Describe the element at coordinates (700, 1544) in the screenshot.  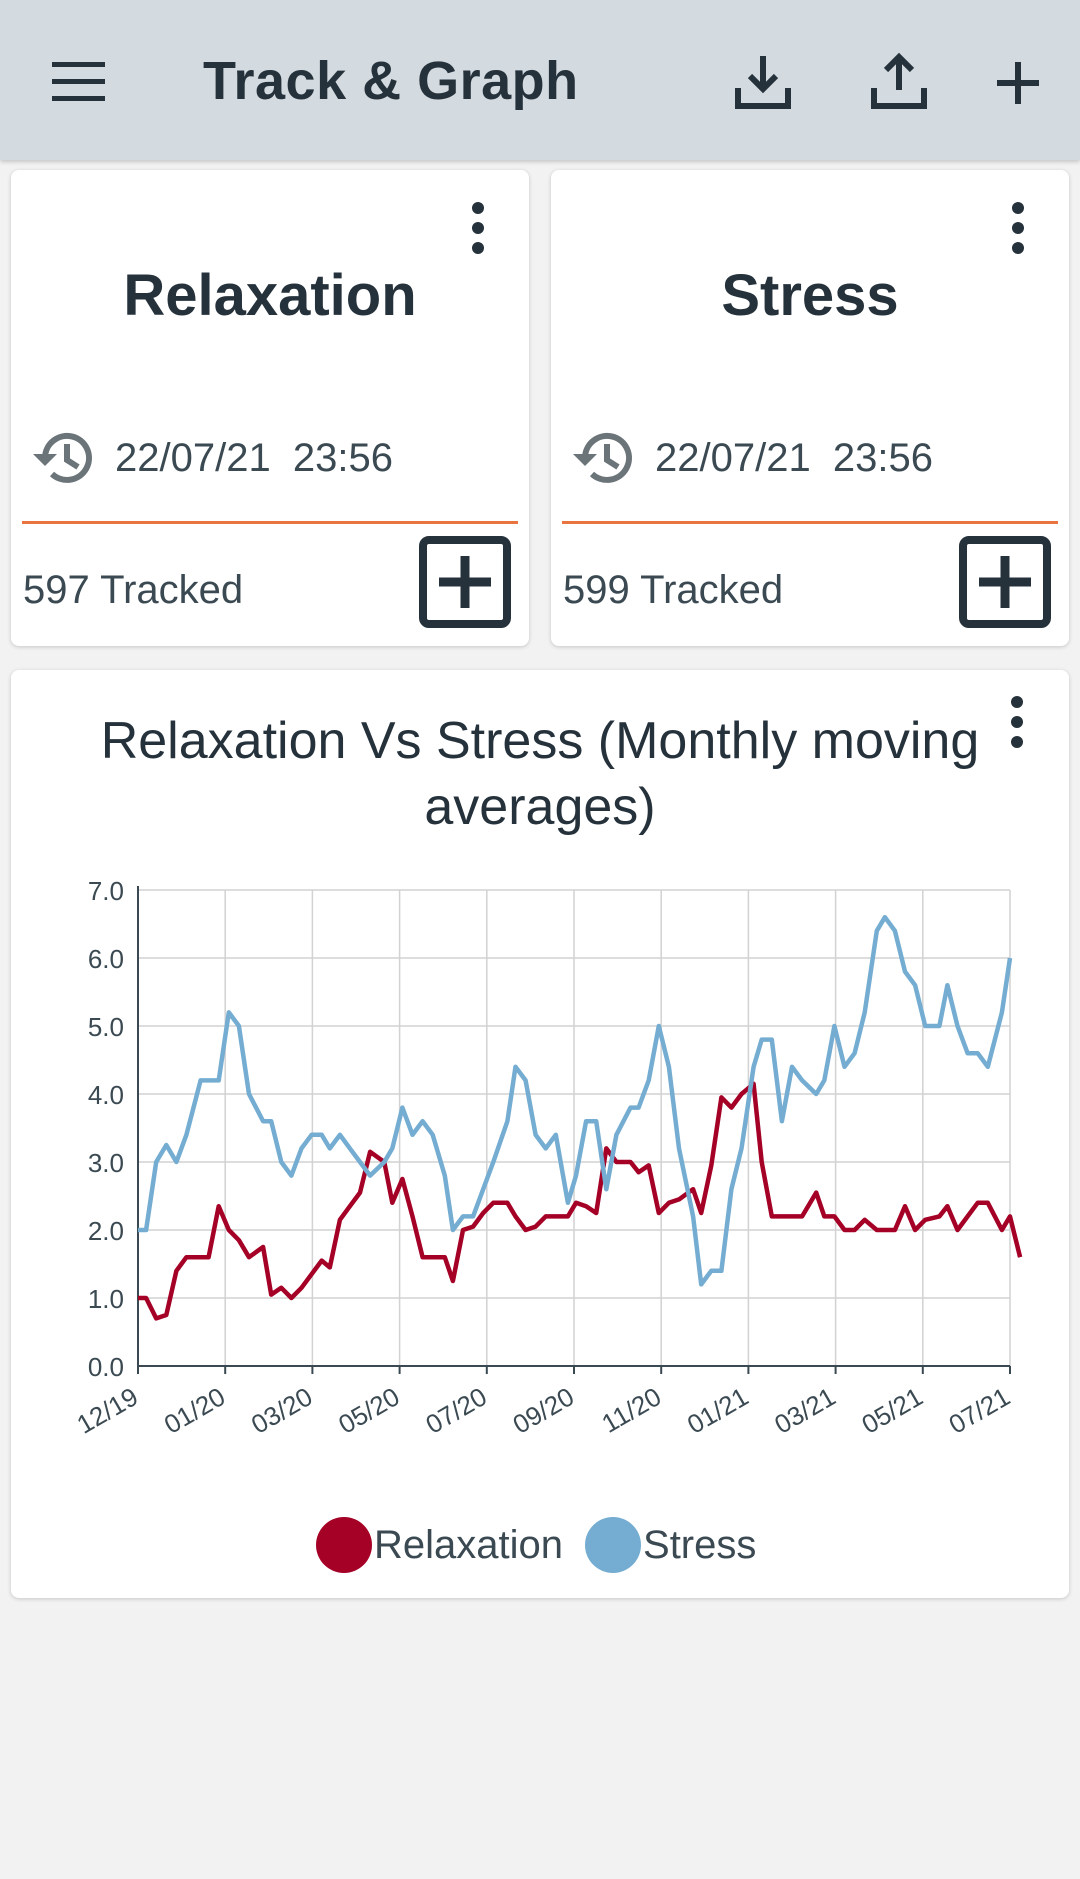
I see `legend-label-stress: Stress` at that location.